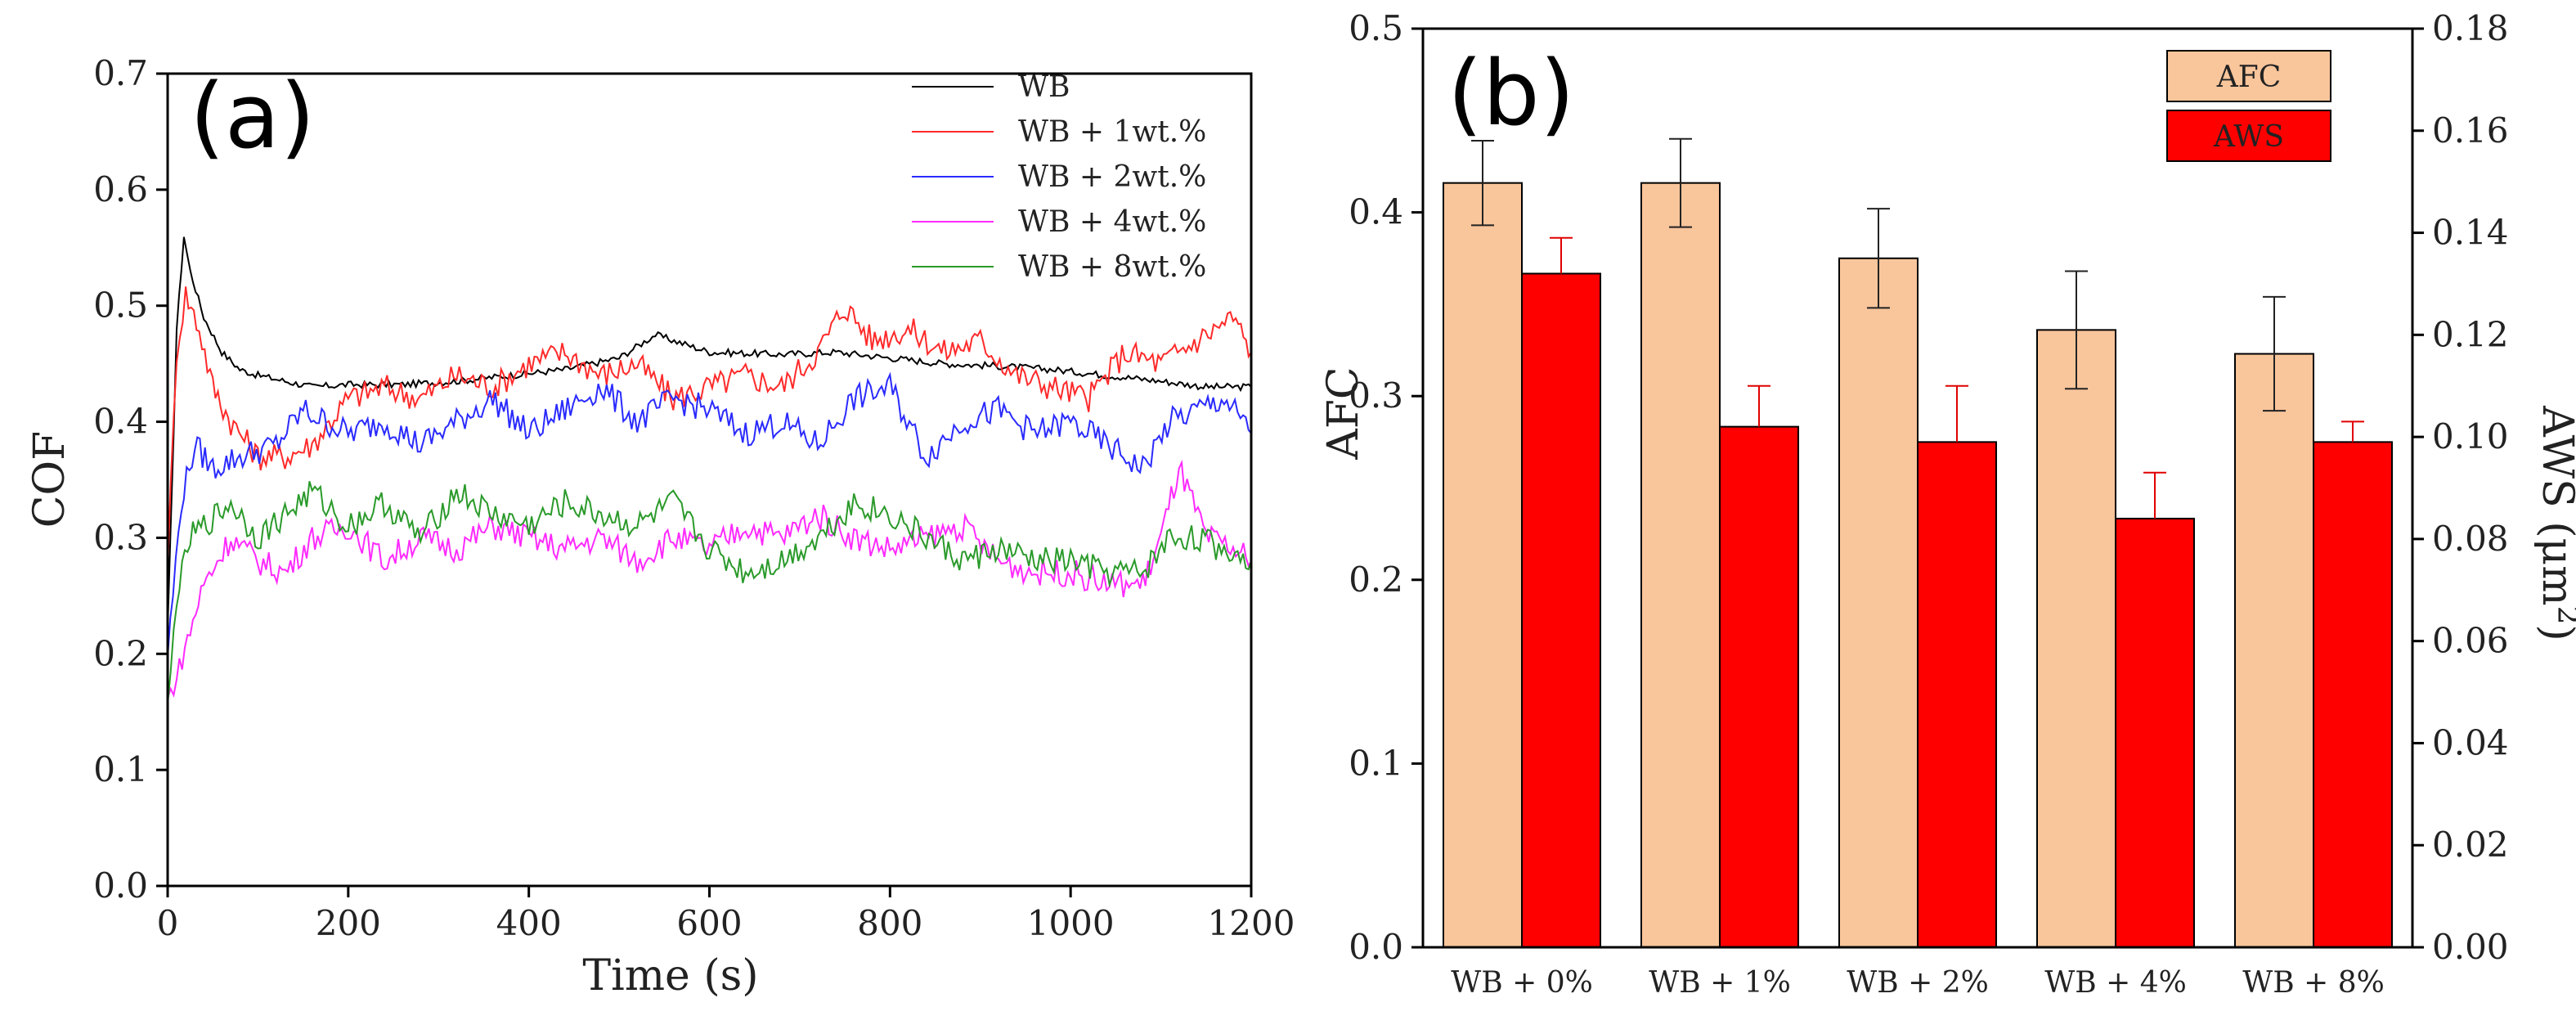 The width and height of the screenshot is (2576, 1016). I want to click on x-tick-label: 600, so click(709, 923).